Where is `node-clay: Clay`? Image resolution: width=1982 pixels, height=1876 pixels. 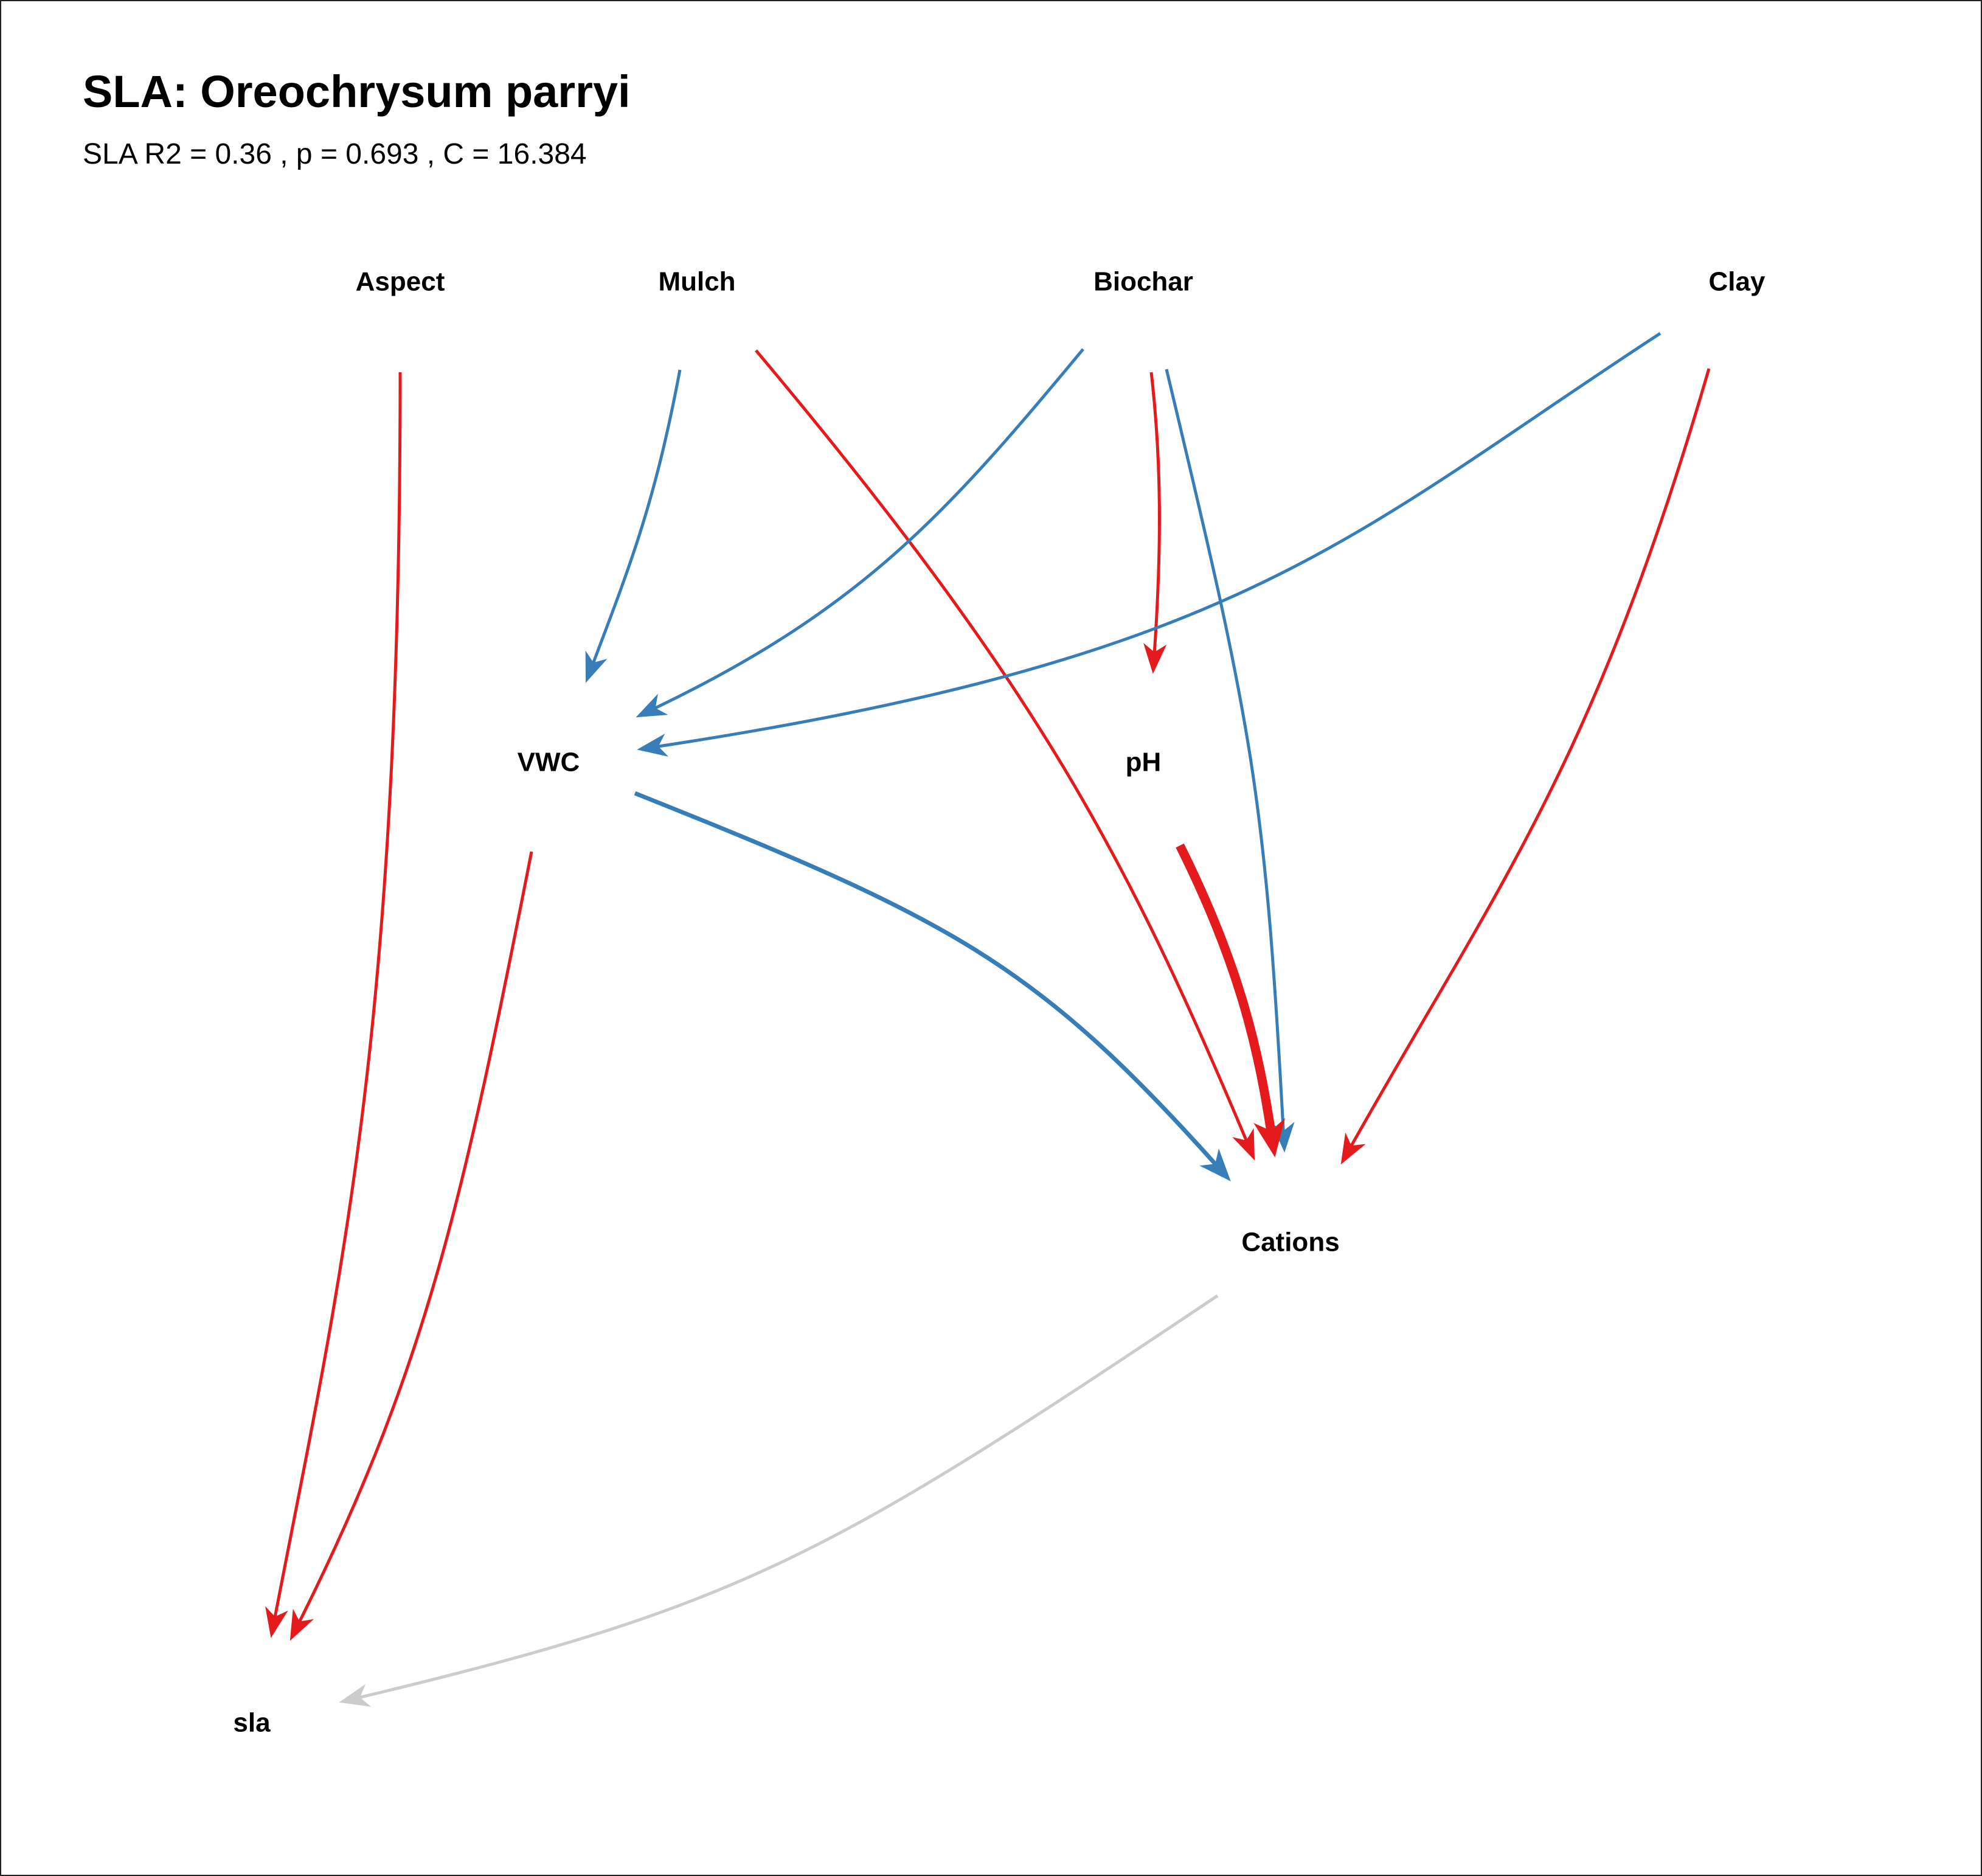 node-clay: Clay is located at coordinates (1737, 282).